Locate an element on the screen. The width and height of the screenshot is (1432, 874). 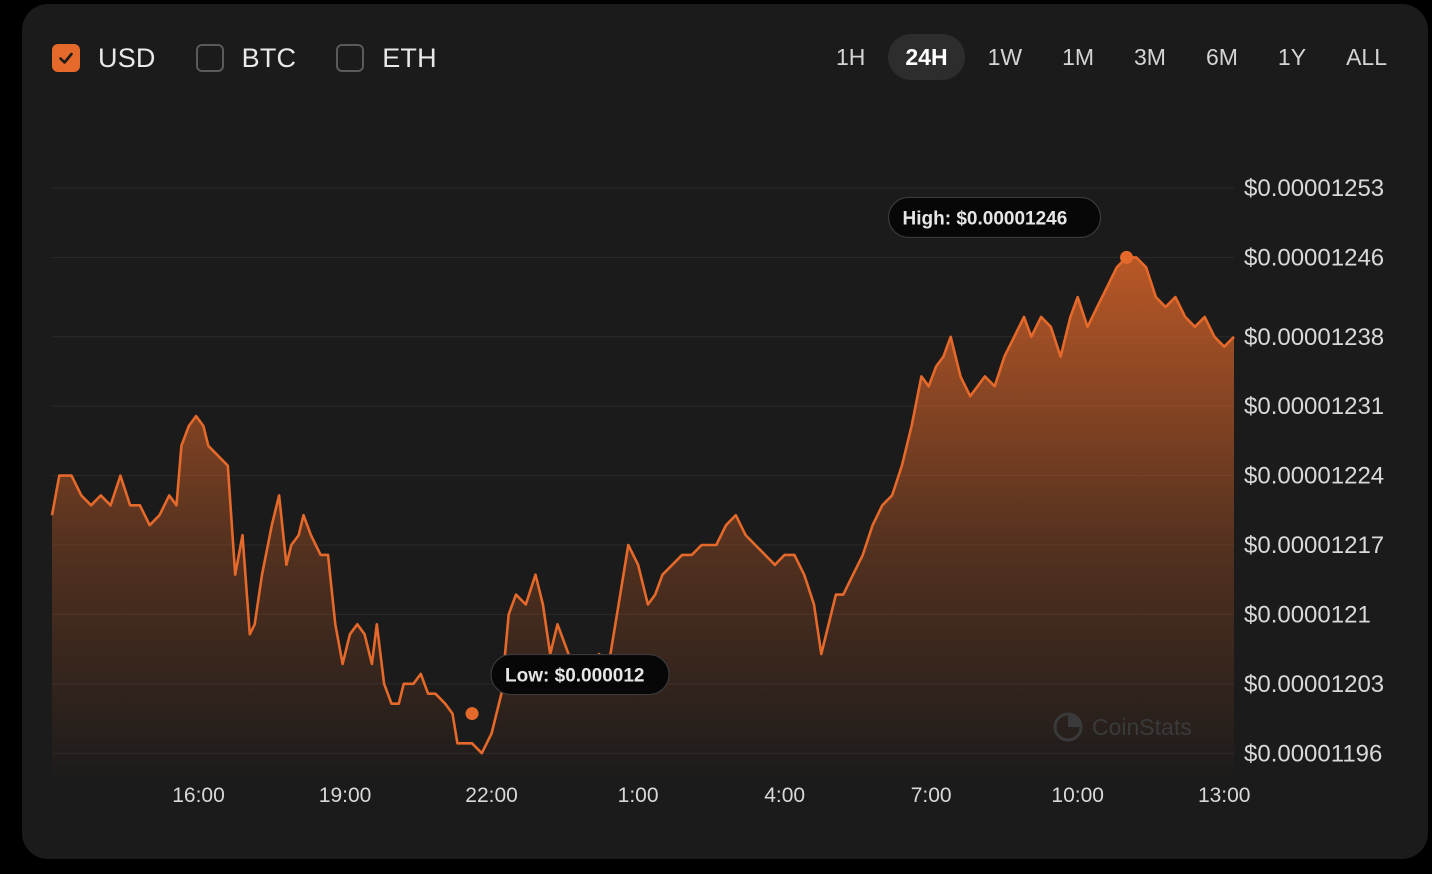
y-tick-label: $0.00001196 is located at coordinates (1313, 753).